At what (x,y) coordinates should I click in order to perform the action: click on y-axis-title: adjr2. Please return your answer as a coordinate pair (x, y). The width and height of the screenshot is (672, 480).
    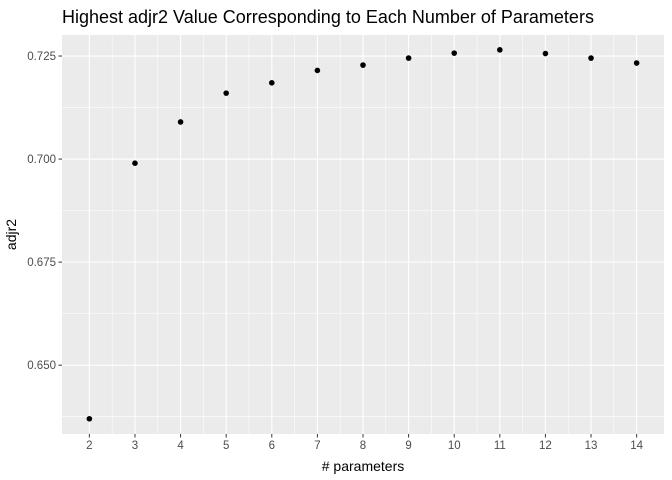
    Looking at the image, I should click on (11, 234).